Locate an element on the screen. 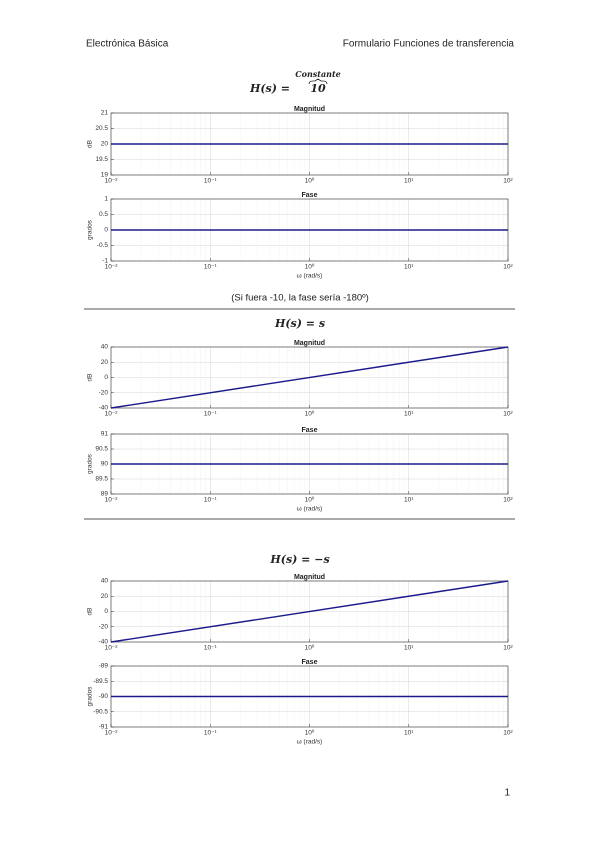  note: (Si fuera -10, la fase sería -180º) is located at coordinates (300, 298).